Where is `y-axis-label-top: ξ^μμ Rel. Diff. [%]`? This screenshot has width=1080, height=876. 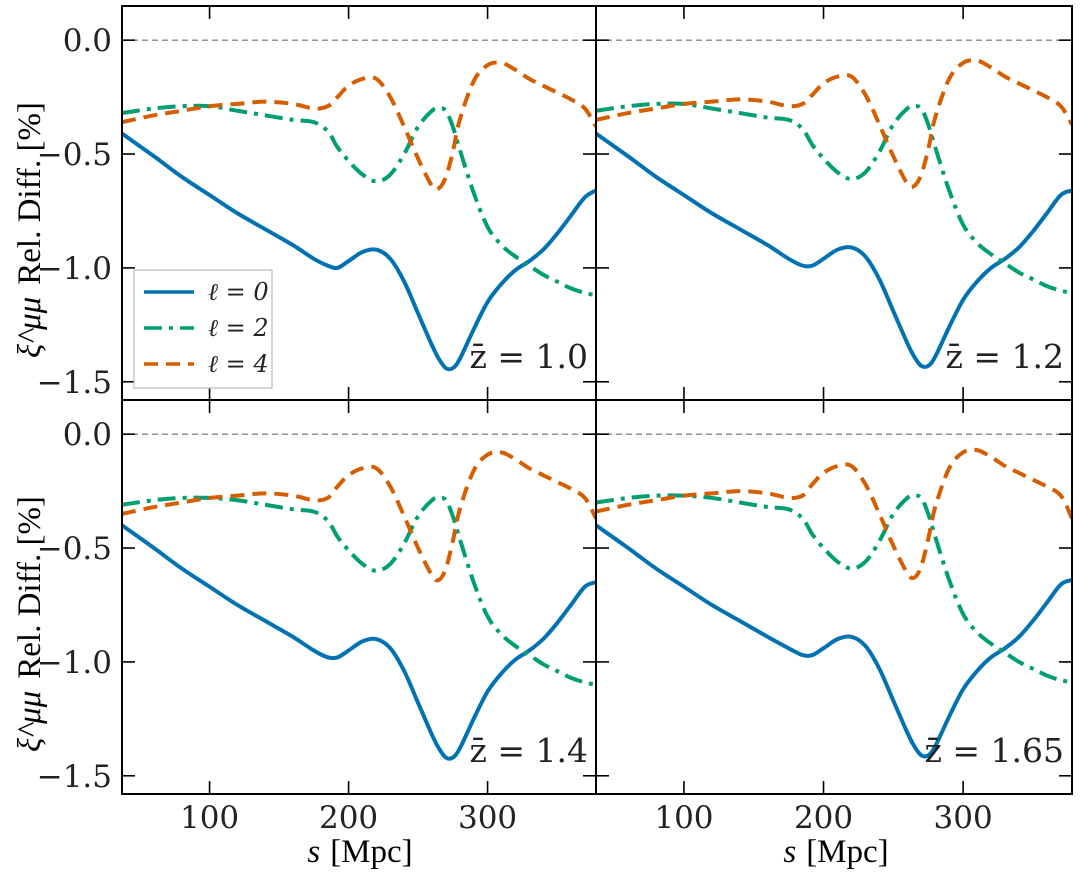
y-axis-label-top: ξ^μμ Rel. Diff. [%] is located at coordinates (30, 230).